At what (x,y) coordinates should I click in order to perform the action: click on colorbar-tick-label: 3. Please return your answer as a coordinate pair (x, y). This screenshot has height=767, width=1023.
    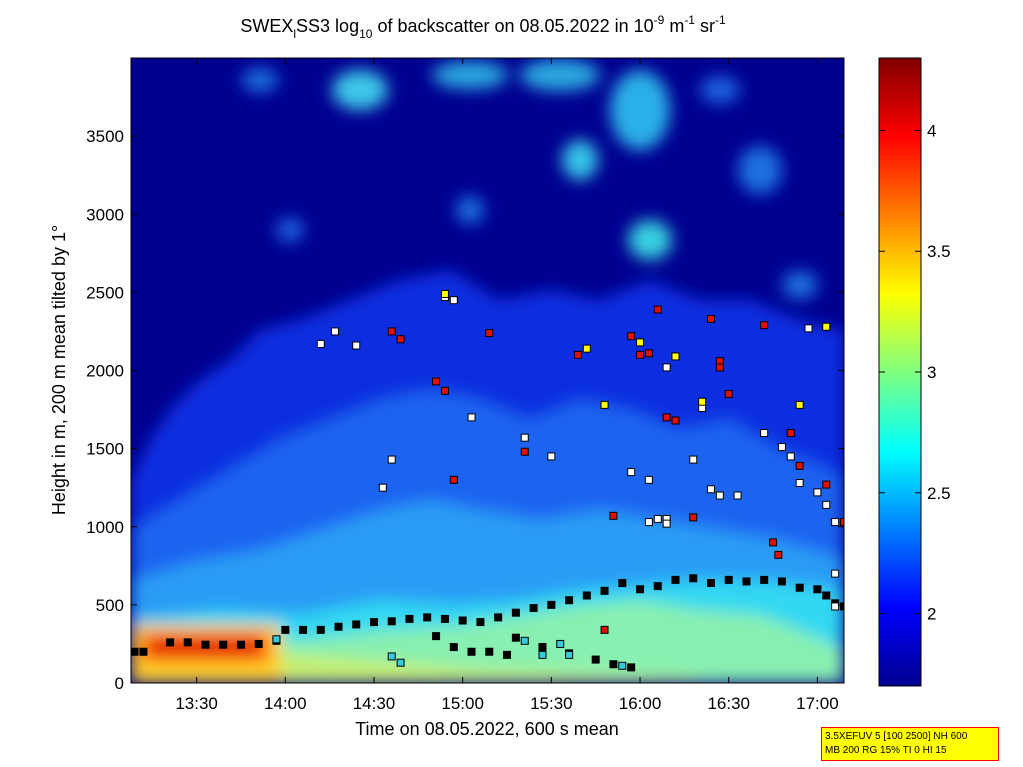
    Looking at the image, I should click on (931, 372).